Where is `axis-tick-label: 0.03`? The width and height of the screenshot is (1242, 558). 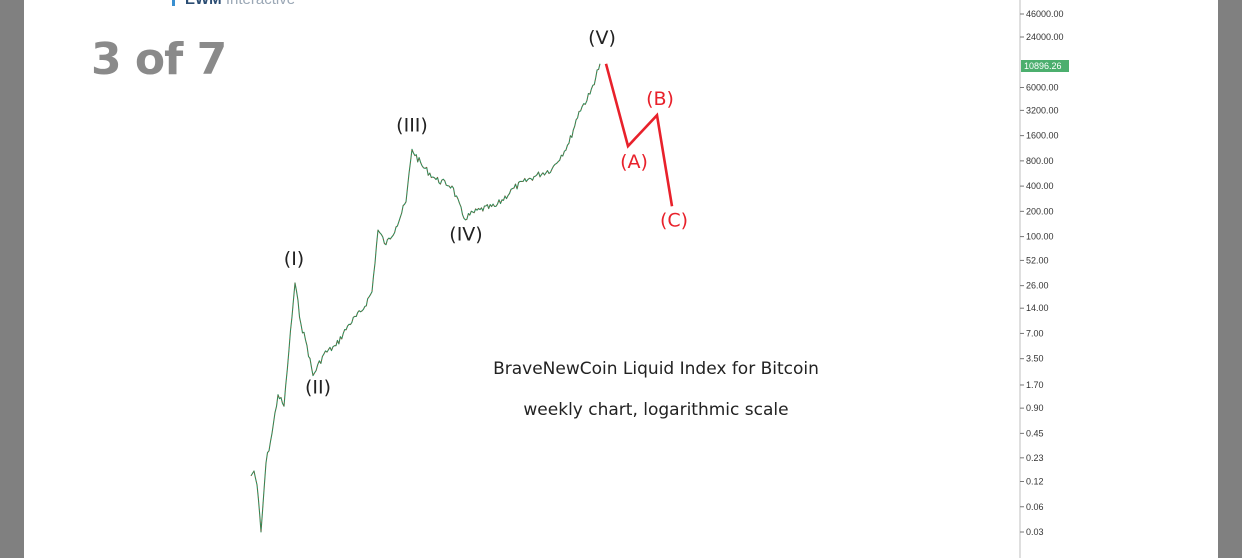
axis-tick-label: 0.03 is located at coordinates (1035, 532).